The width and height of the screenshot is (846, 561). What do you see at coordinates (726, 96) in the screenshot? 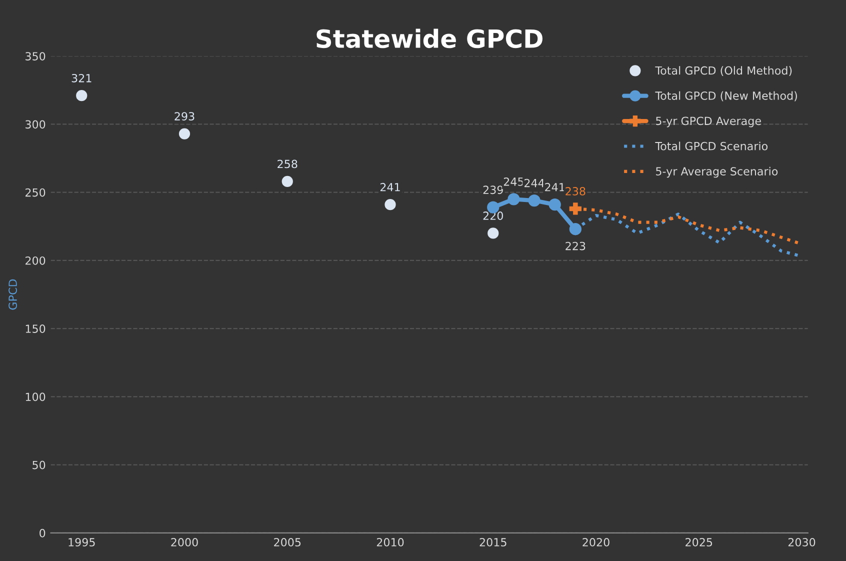
I see `legend-label: Total GPCD (New Method)` at bounding box center [726, 96].